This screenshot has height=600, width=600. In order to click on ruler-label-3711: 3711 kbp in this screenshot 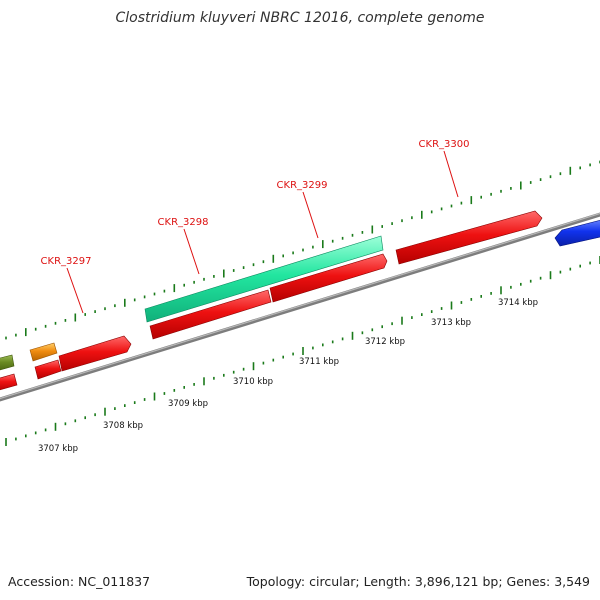, I will do `click(319, 362)`.